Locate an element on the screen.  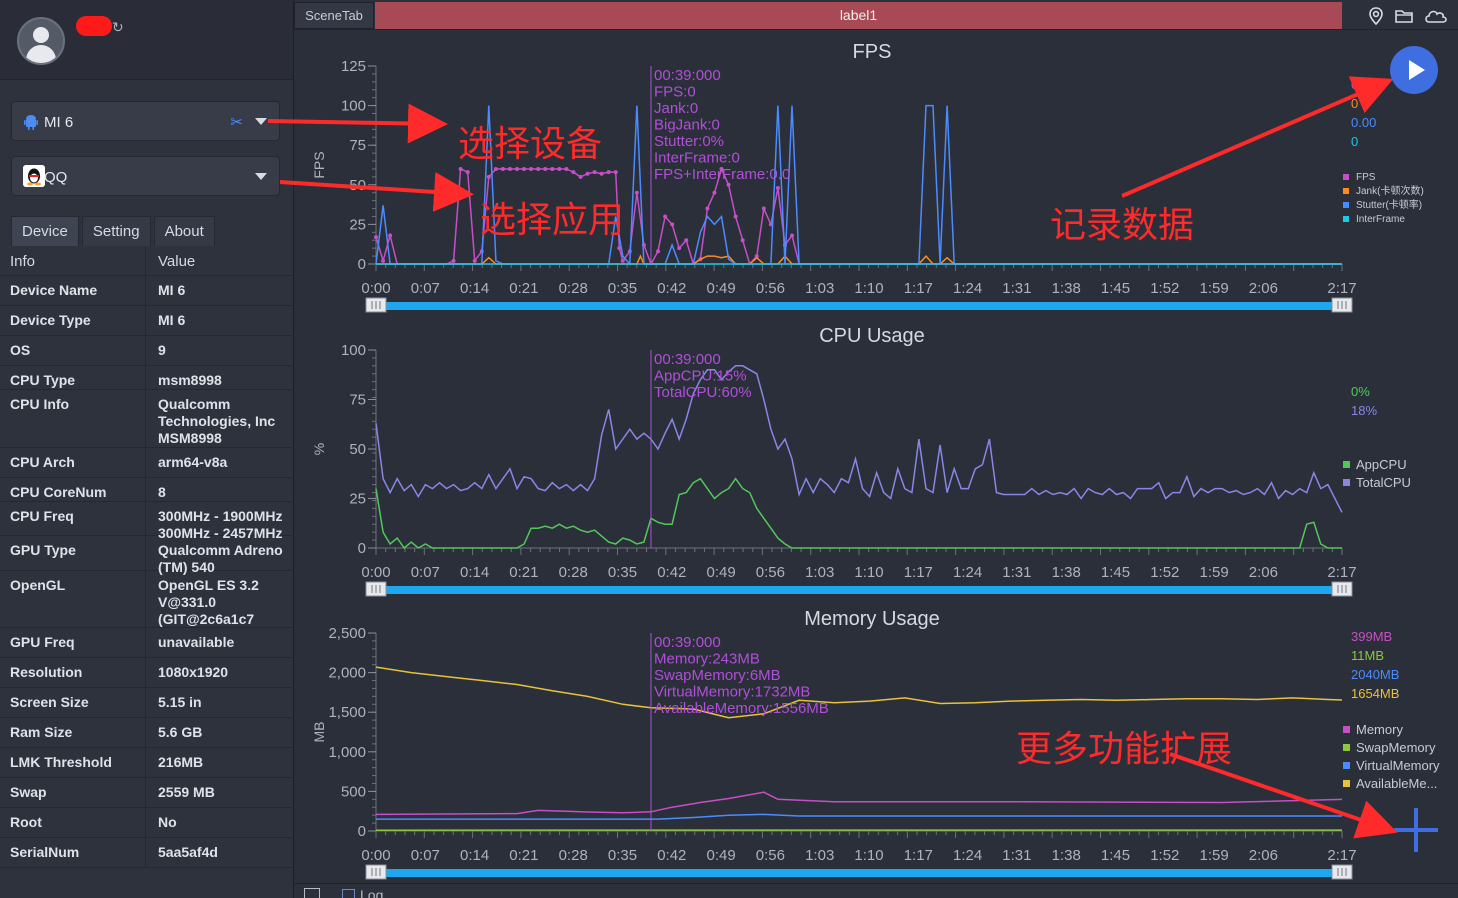
info-value: 300MHz - 1900MHz 300MHz - 2457MHz is located at coordinates (220, 524).